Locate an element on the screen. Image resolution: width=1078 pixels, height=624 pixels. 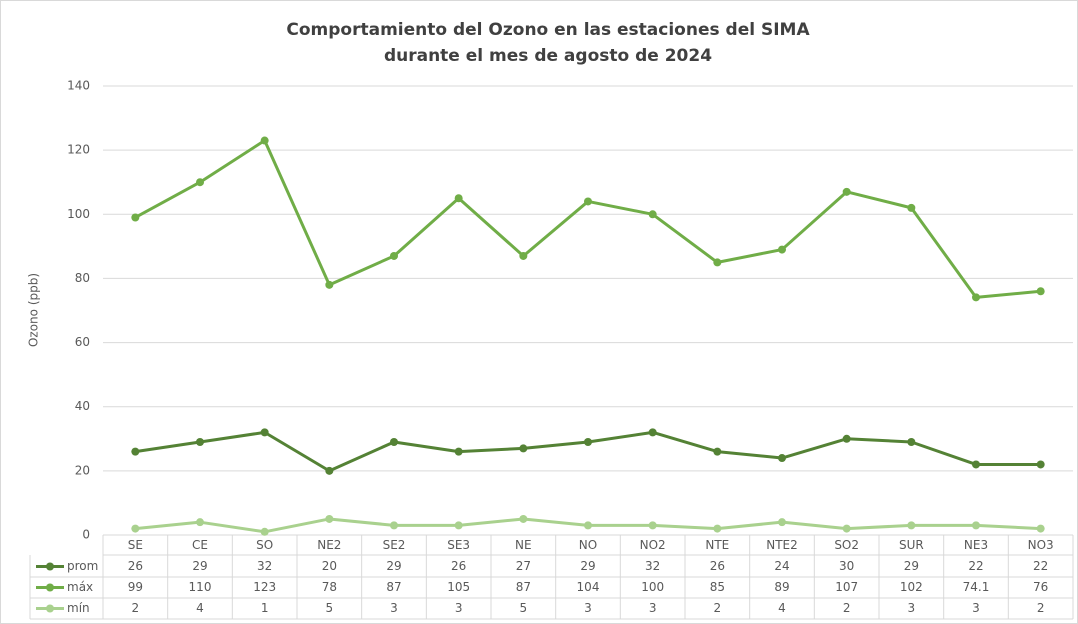
table-value: 99 is located at coordinates (135, 587).